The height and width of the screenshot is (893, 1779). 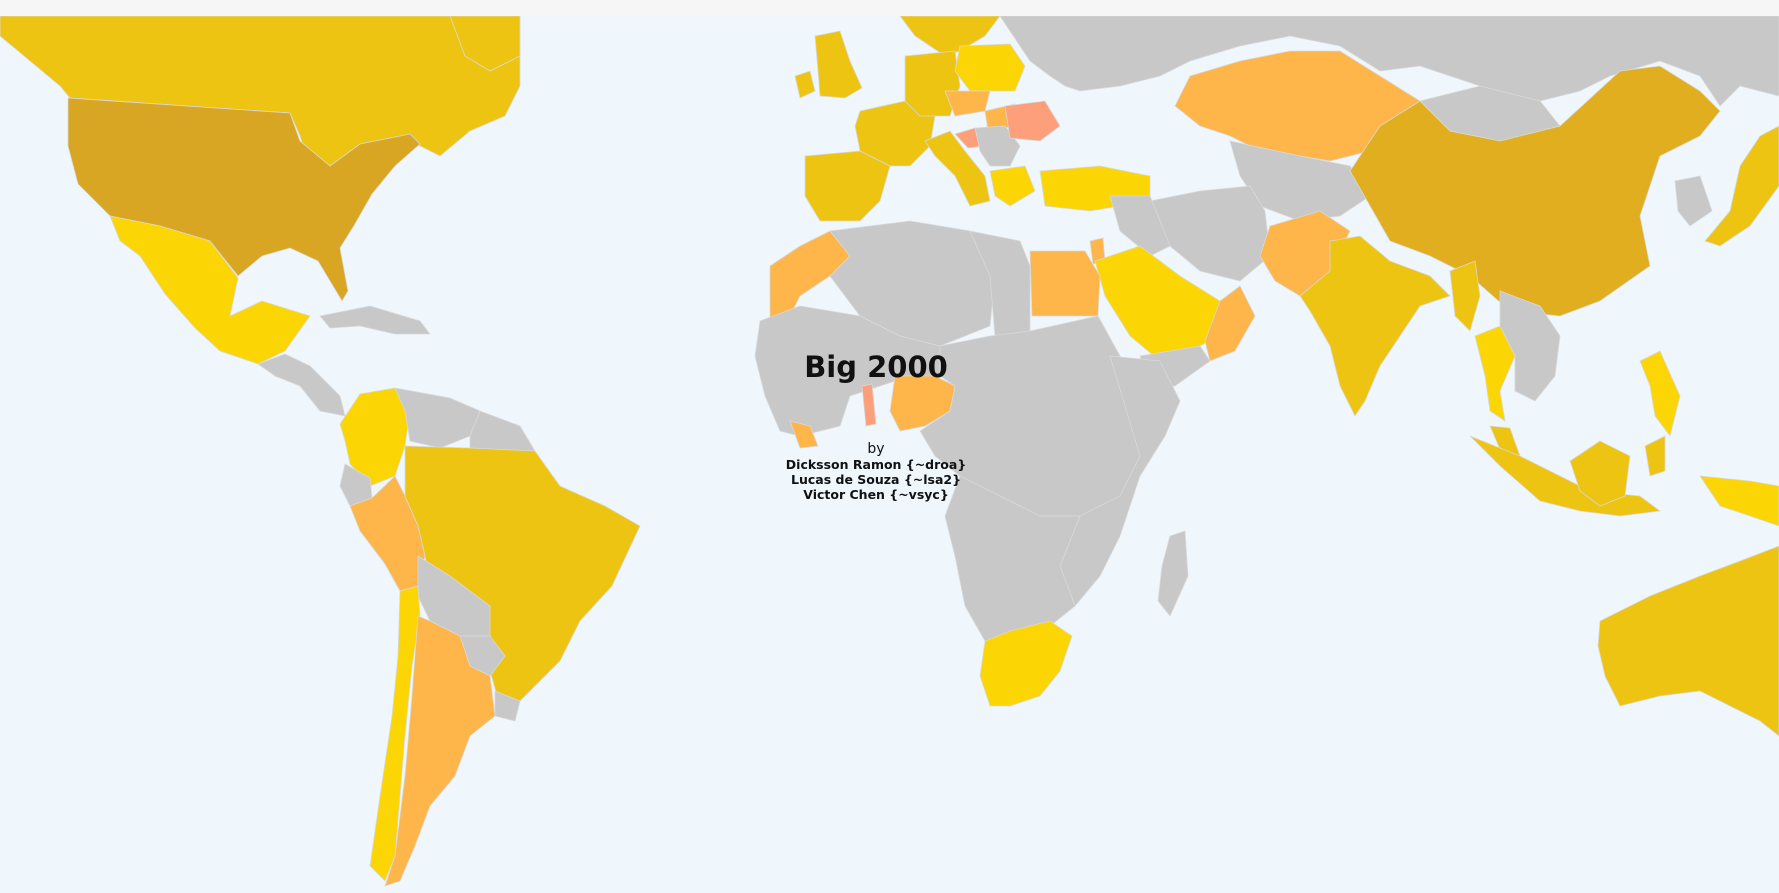 What do you see at coordinates (957, 168) in the screenshot?
I see `country-italy` at bounding box center [957, 168].